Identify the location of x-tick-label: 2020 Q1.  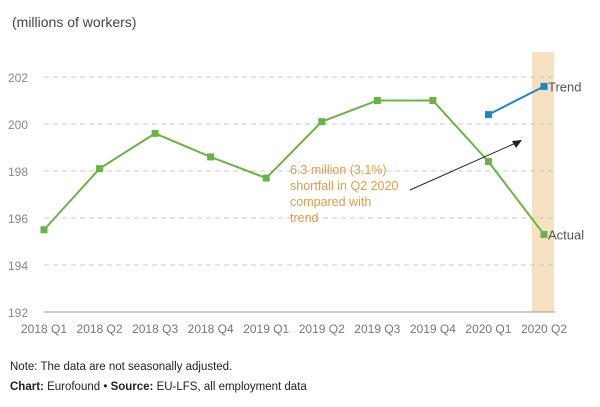
(488, 329).